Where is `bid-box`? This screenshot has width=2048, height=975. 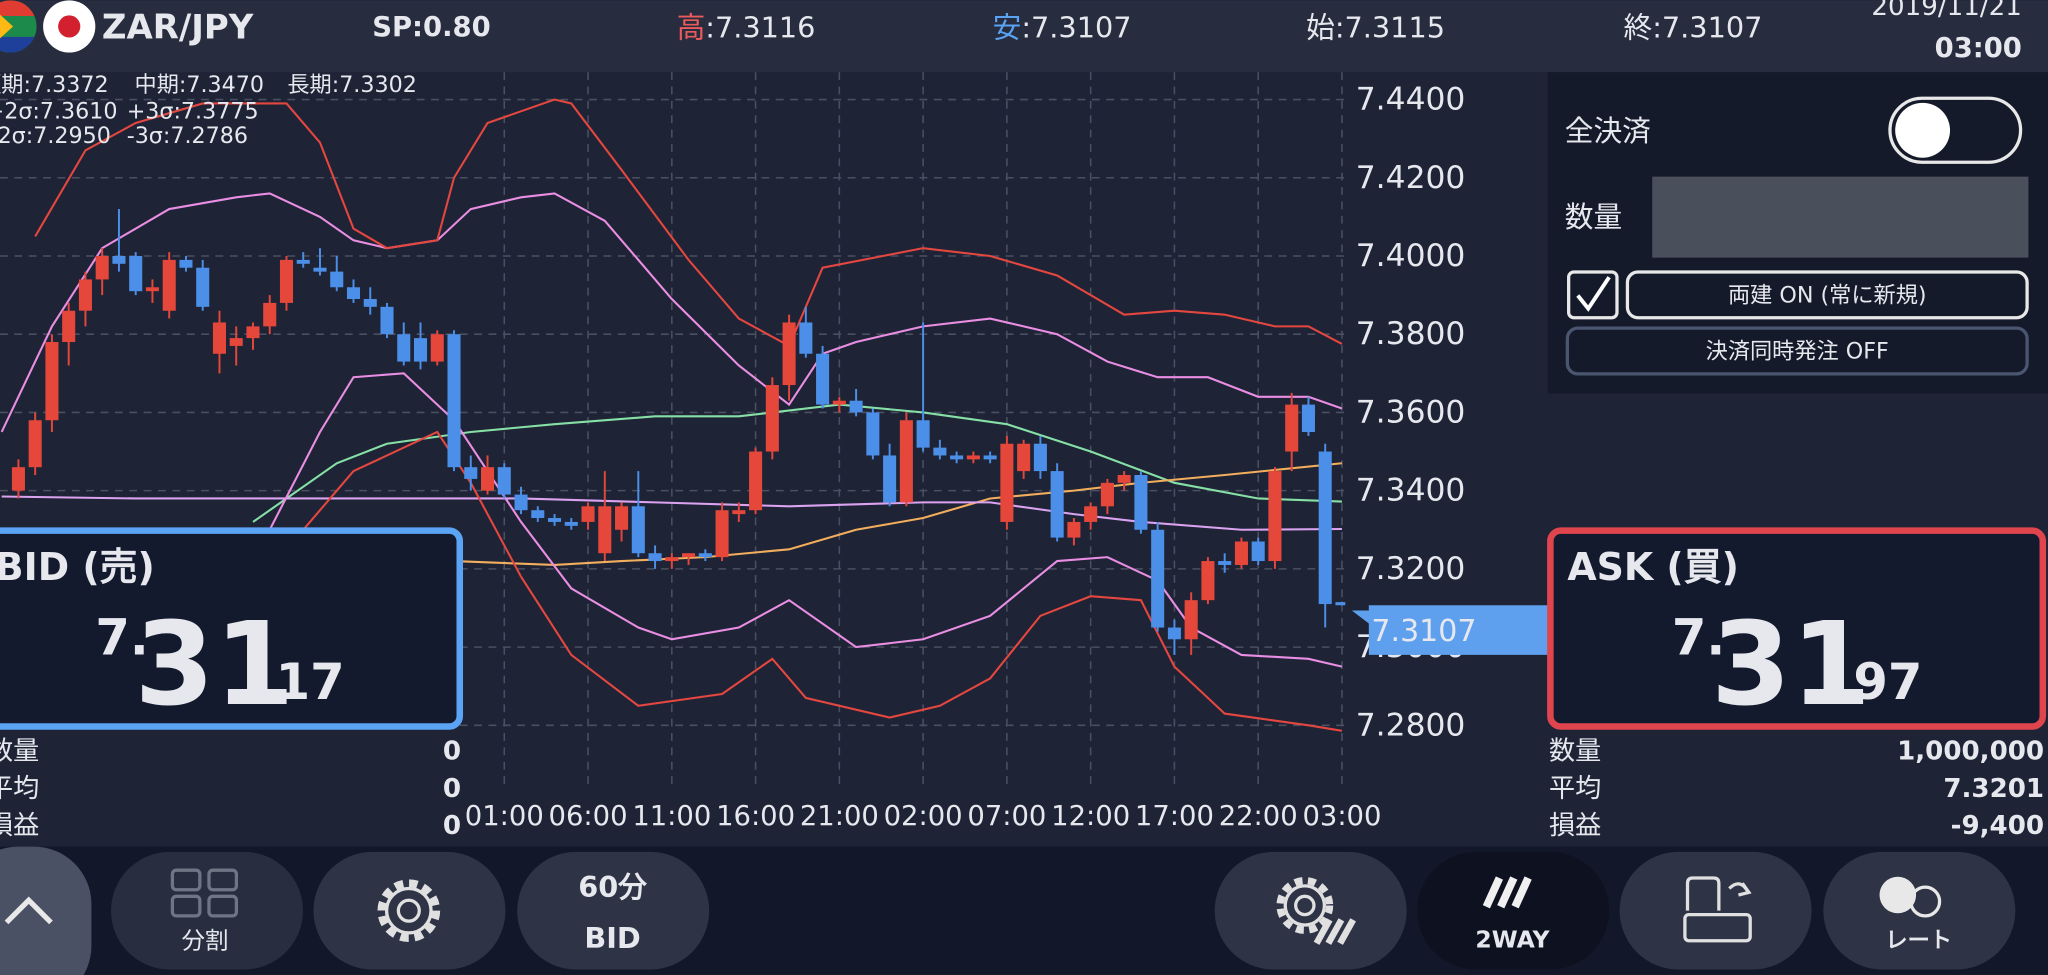
bid-box is located at coordinates (232, 628).